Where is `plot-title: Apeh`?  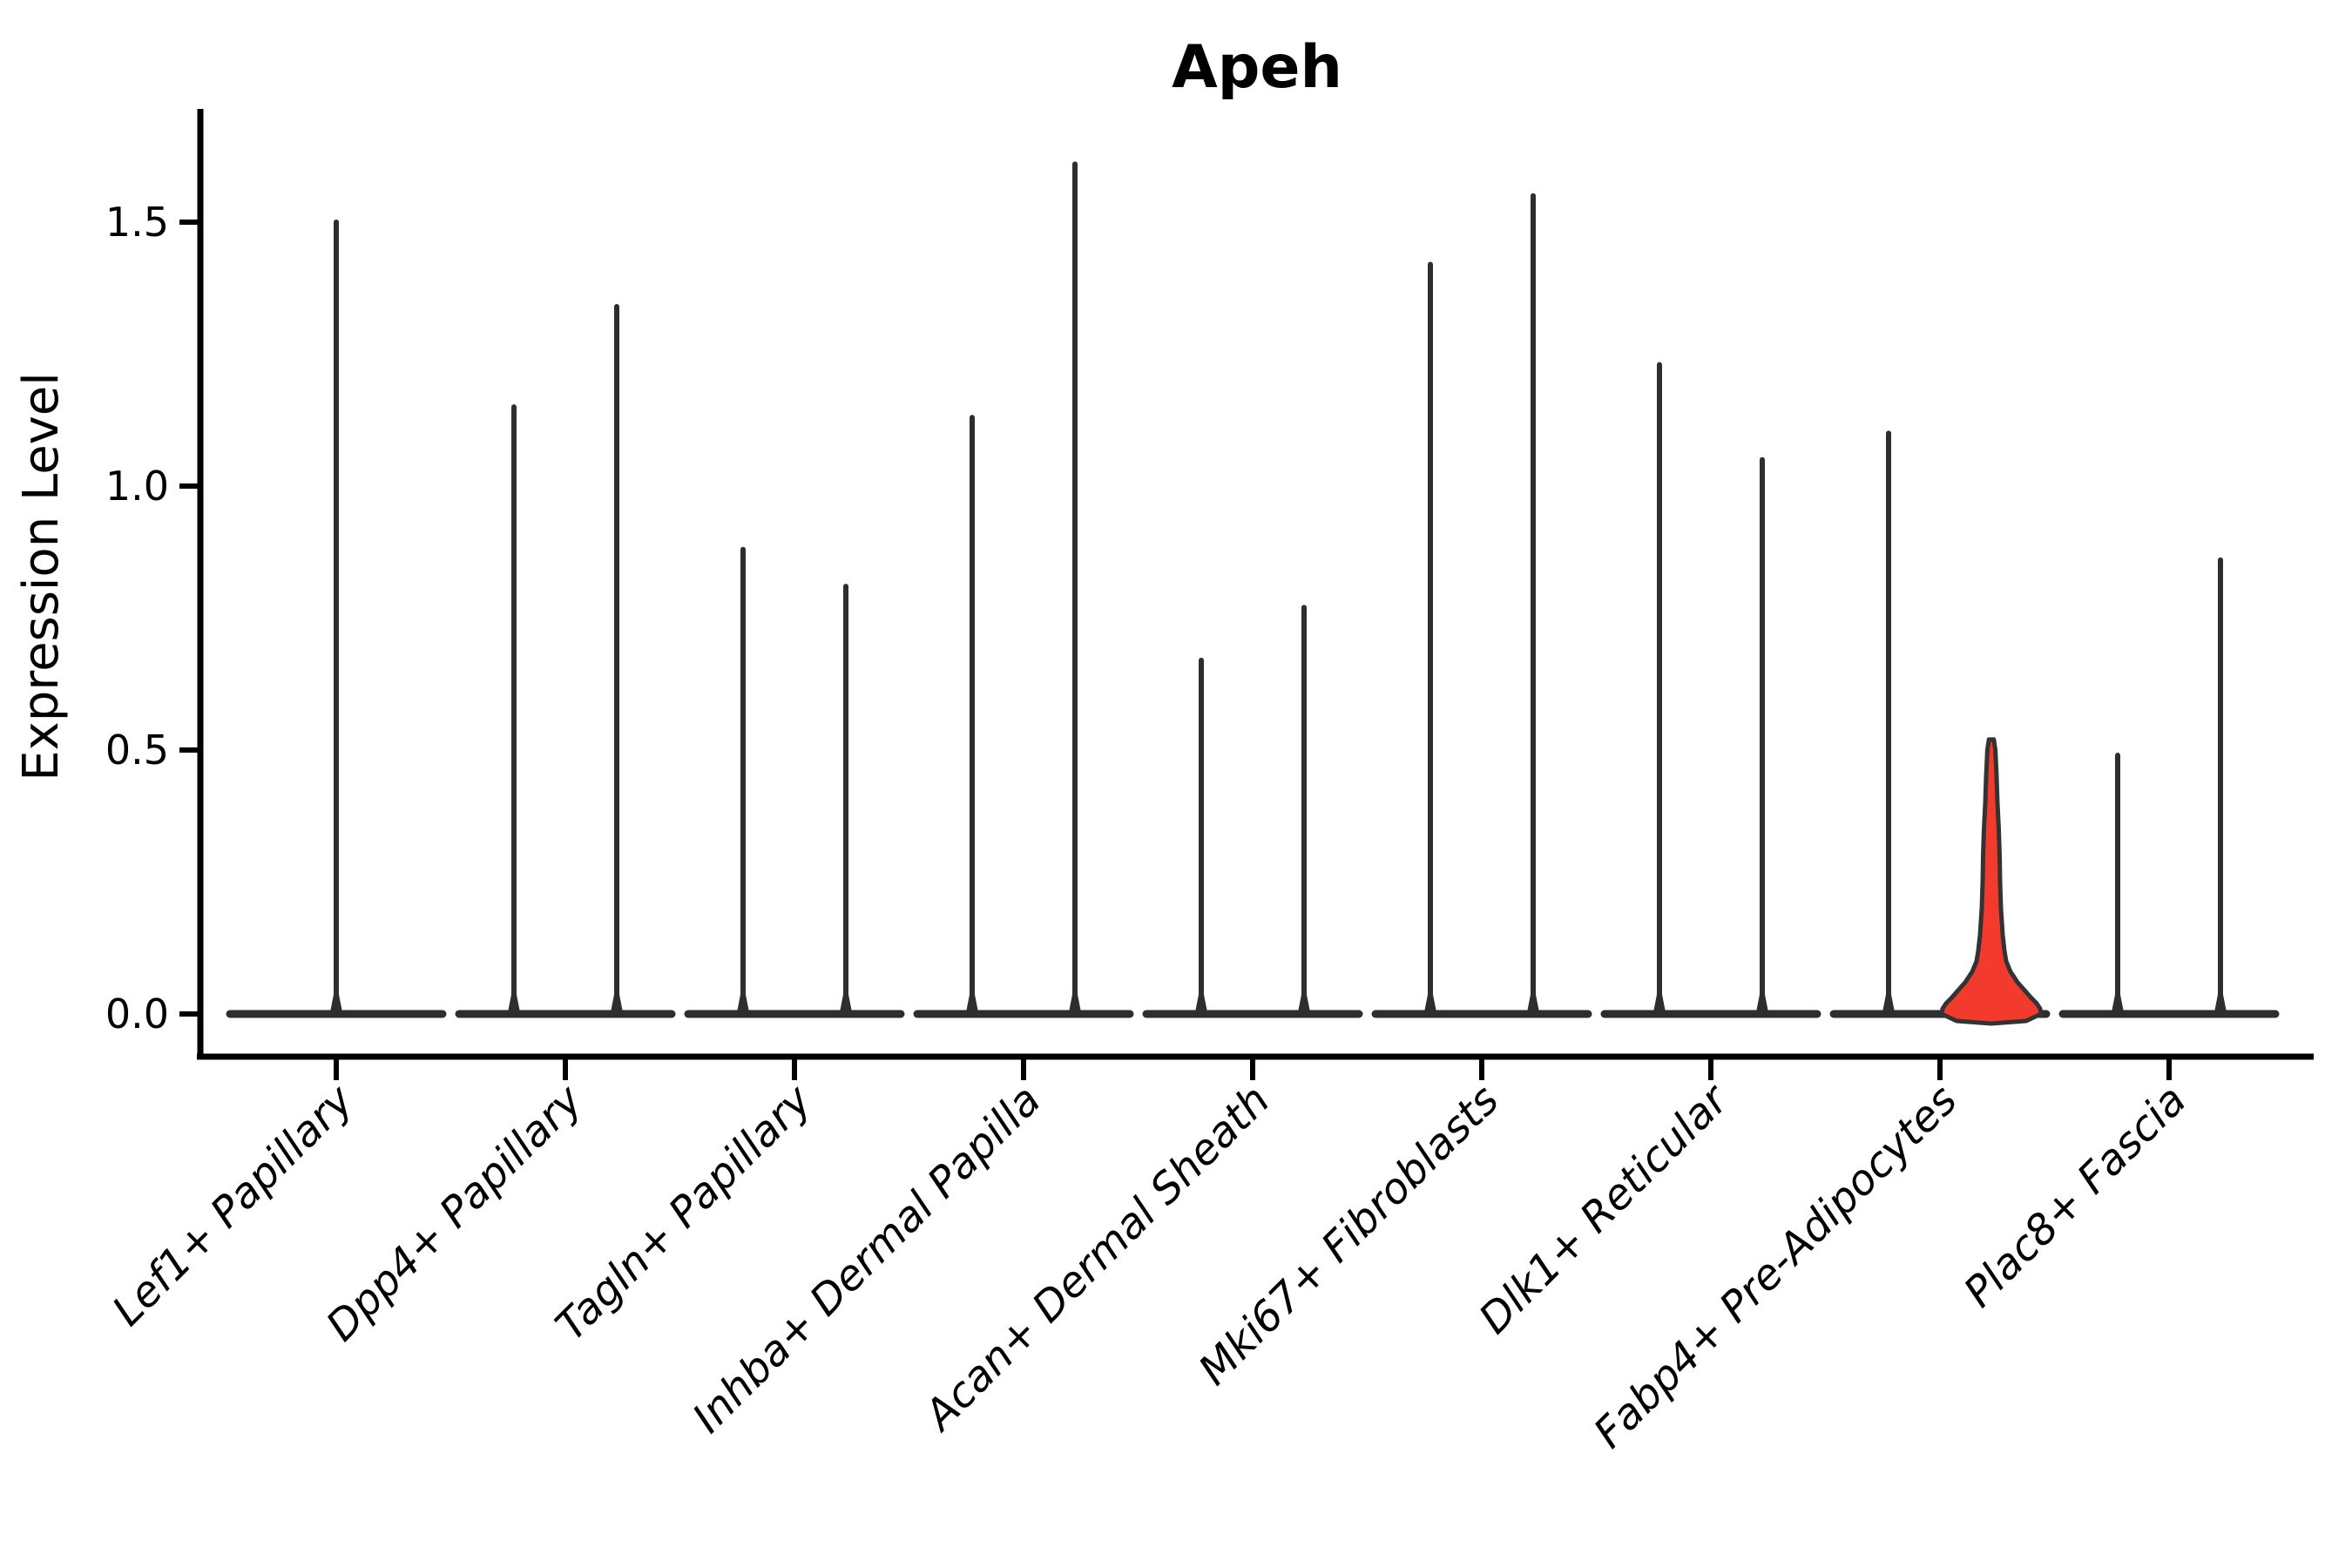
plot-title: Apeh is located at coordinates (1257, 67).